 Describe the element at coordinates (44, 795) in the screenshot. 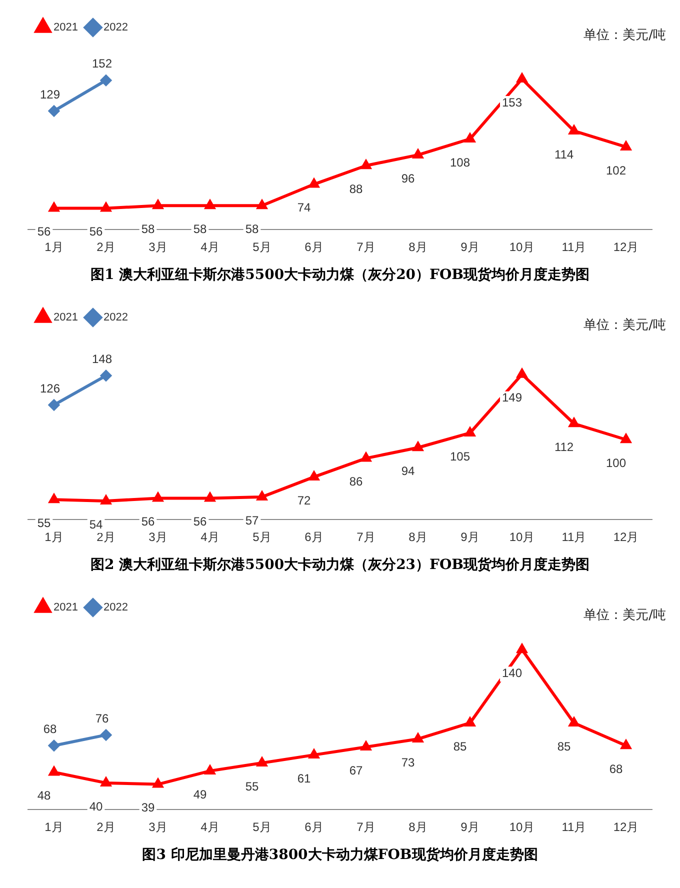

I see `data-label: 48` at that location.